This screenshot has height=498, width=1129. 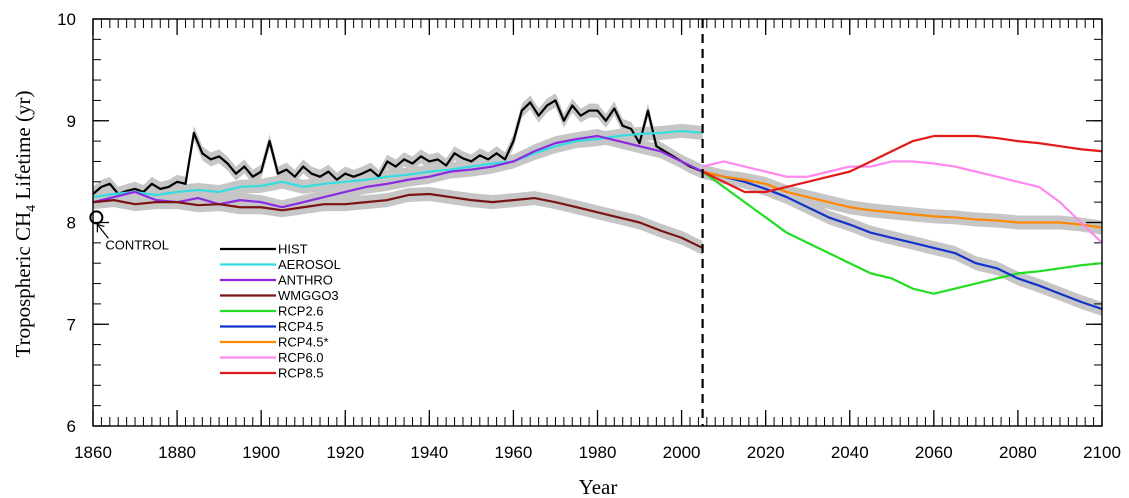 What do you see at coordinates (23, 148) in the screenshot?
I see `y-axis-title-suffix: Lifetime (yr)` at bounding box center [23, 148].